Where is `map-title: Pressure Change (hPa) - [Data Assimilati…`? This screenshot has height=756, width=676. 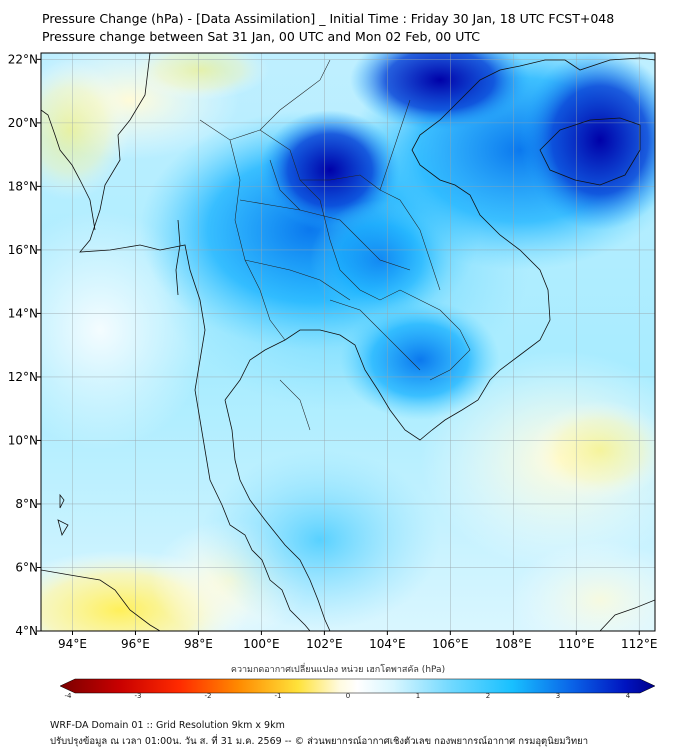 map-title: Pressure Change (hPa) - [Data Assimilati… is located at coordinates (328, 18).